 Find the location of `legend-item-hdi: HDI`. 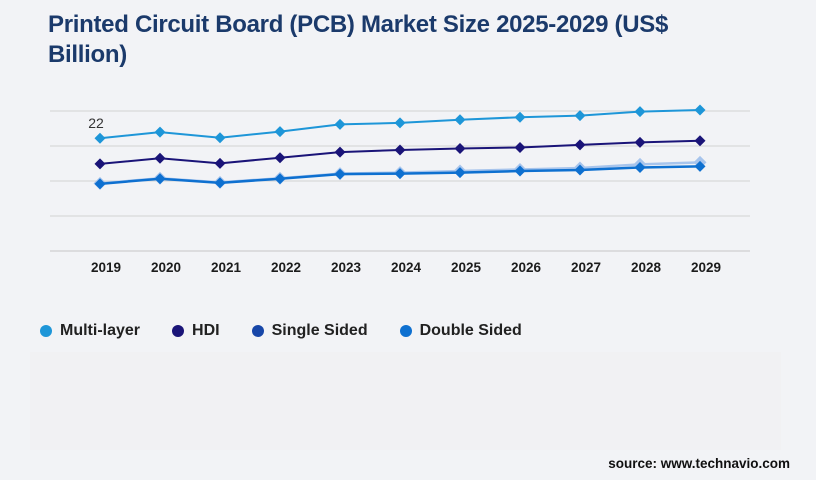

legend-item-hdi: HDI is located at coordinates (196, 331).